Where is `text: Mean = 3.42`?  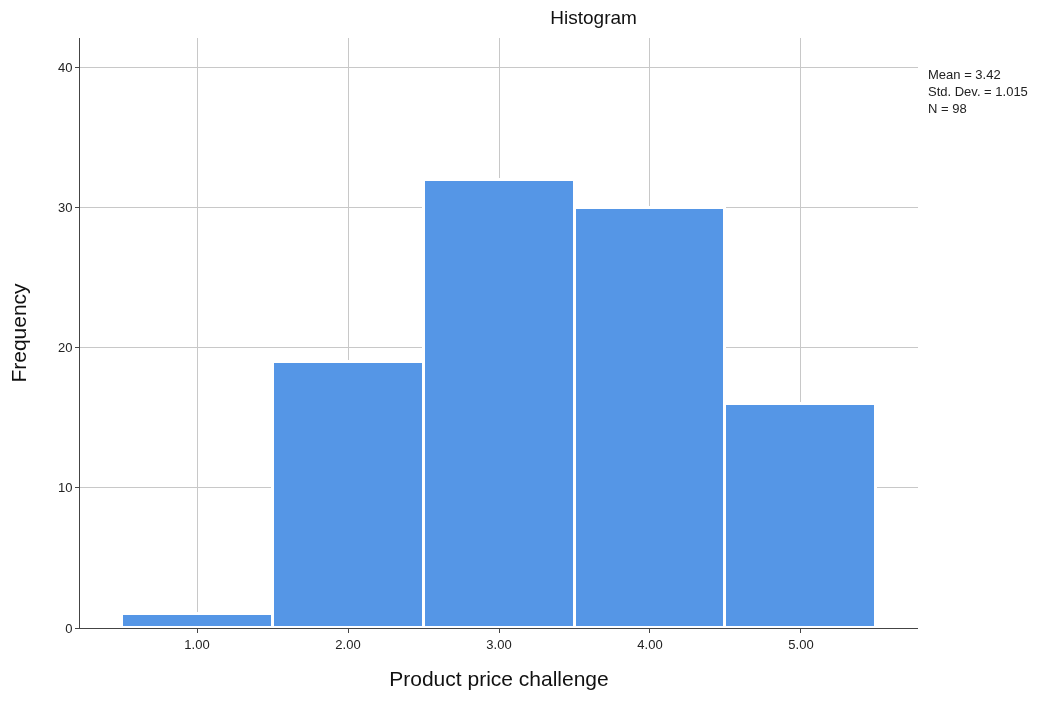 text: Mean = 3.42 is located at coordinates (964, 74).